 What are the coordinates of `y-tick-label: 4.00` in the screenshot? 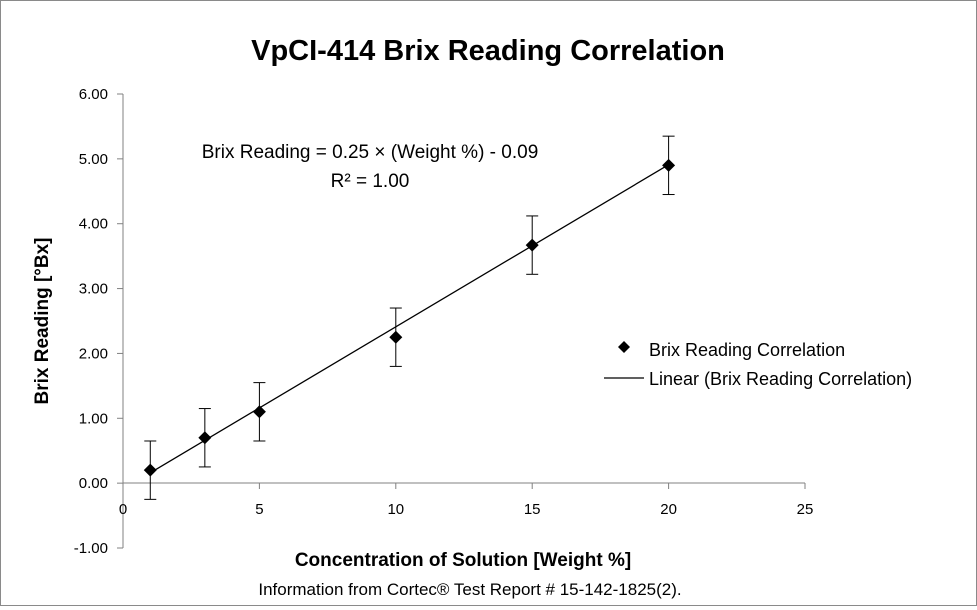 It's located at (93, 224).